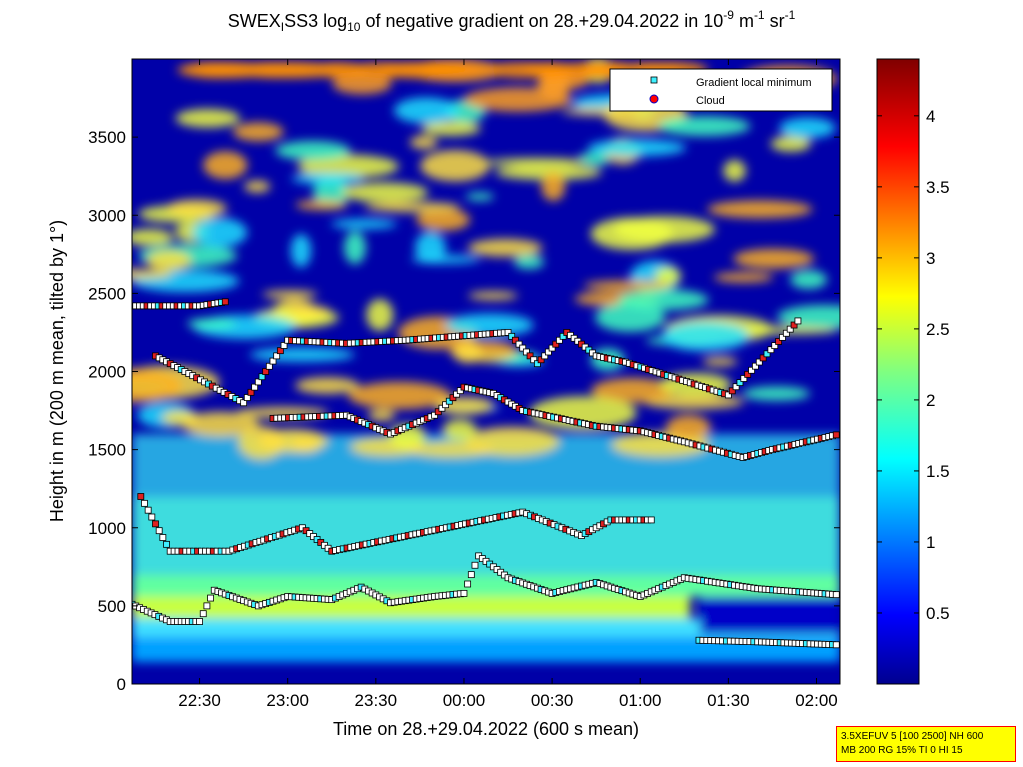 Image resolution: width=1023 pixels, height=767 pixels. What do you see at coordinates (107, 528) in the screenshot?
I see `y-tick-label: 1000` at bounding box center [107, 528].